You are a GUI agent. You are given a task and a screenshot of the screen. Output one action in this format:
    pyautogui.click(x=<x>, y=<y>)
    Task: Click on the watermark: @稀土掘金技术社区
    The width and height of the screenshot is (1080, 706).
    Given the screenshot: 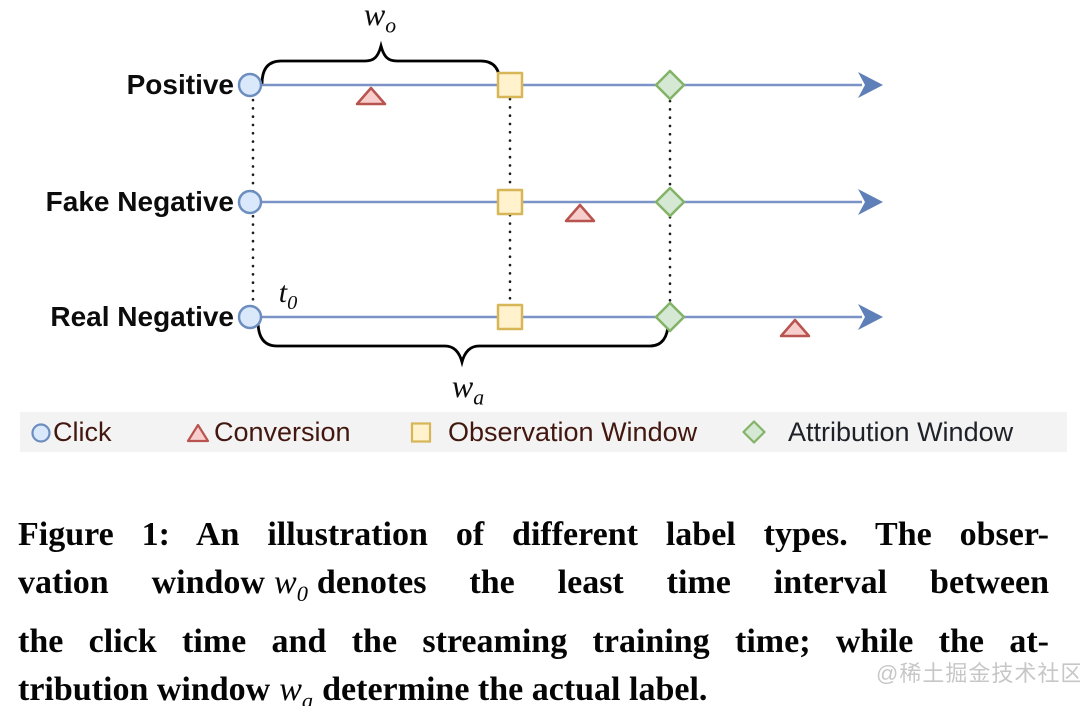 What is the action you would take?
    pyautogui.click(x=978, y=673)
    